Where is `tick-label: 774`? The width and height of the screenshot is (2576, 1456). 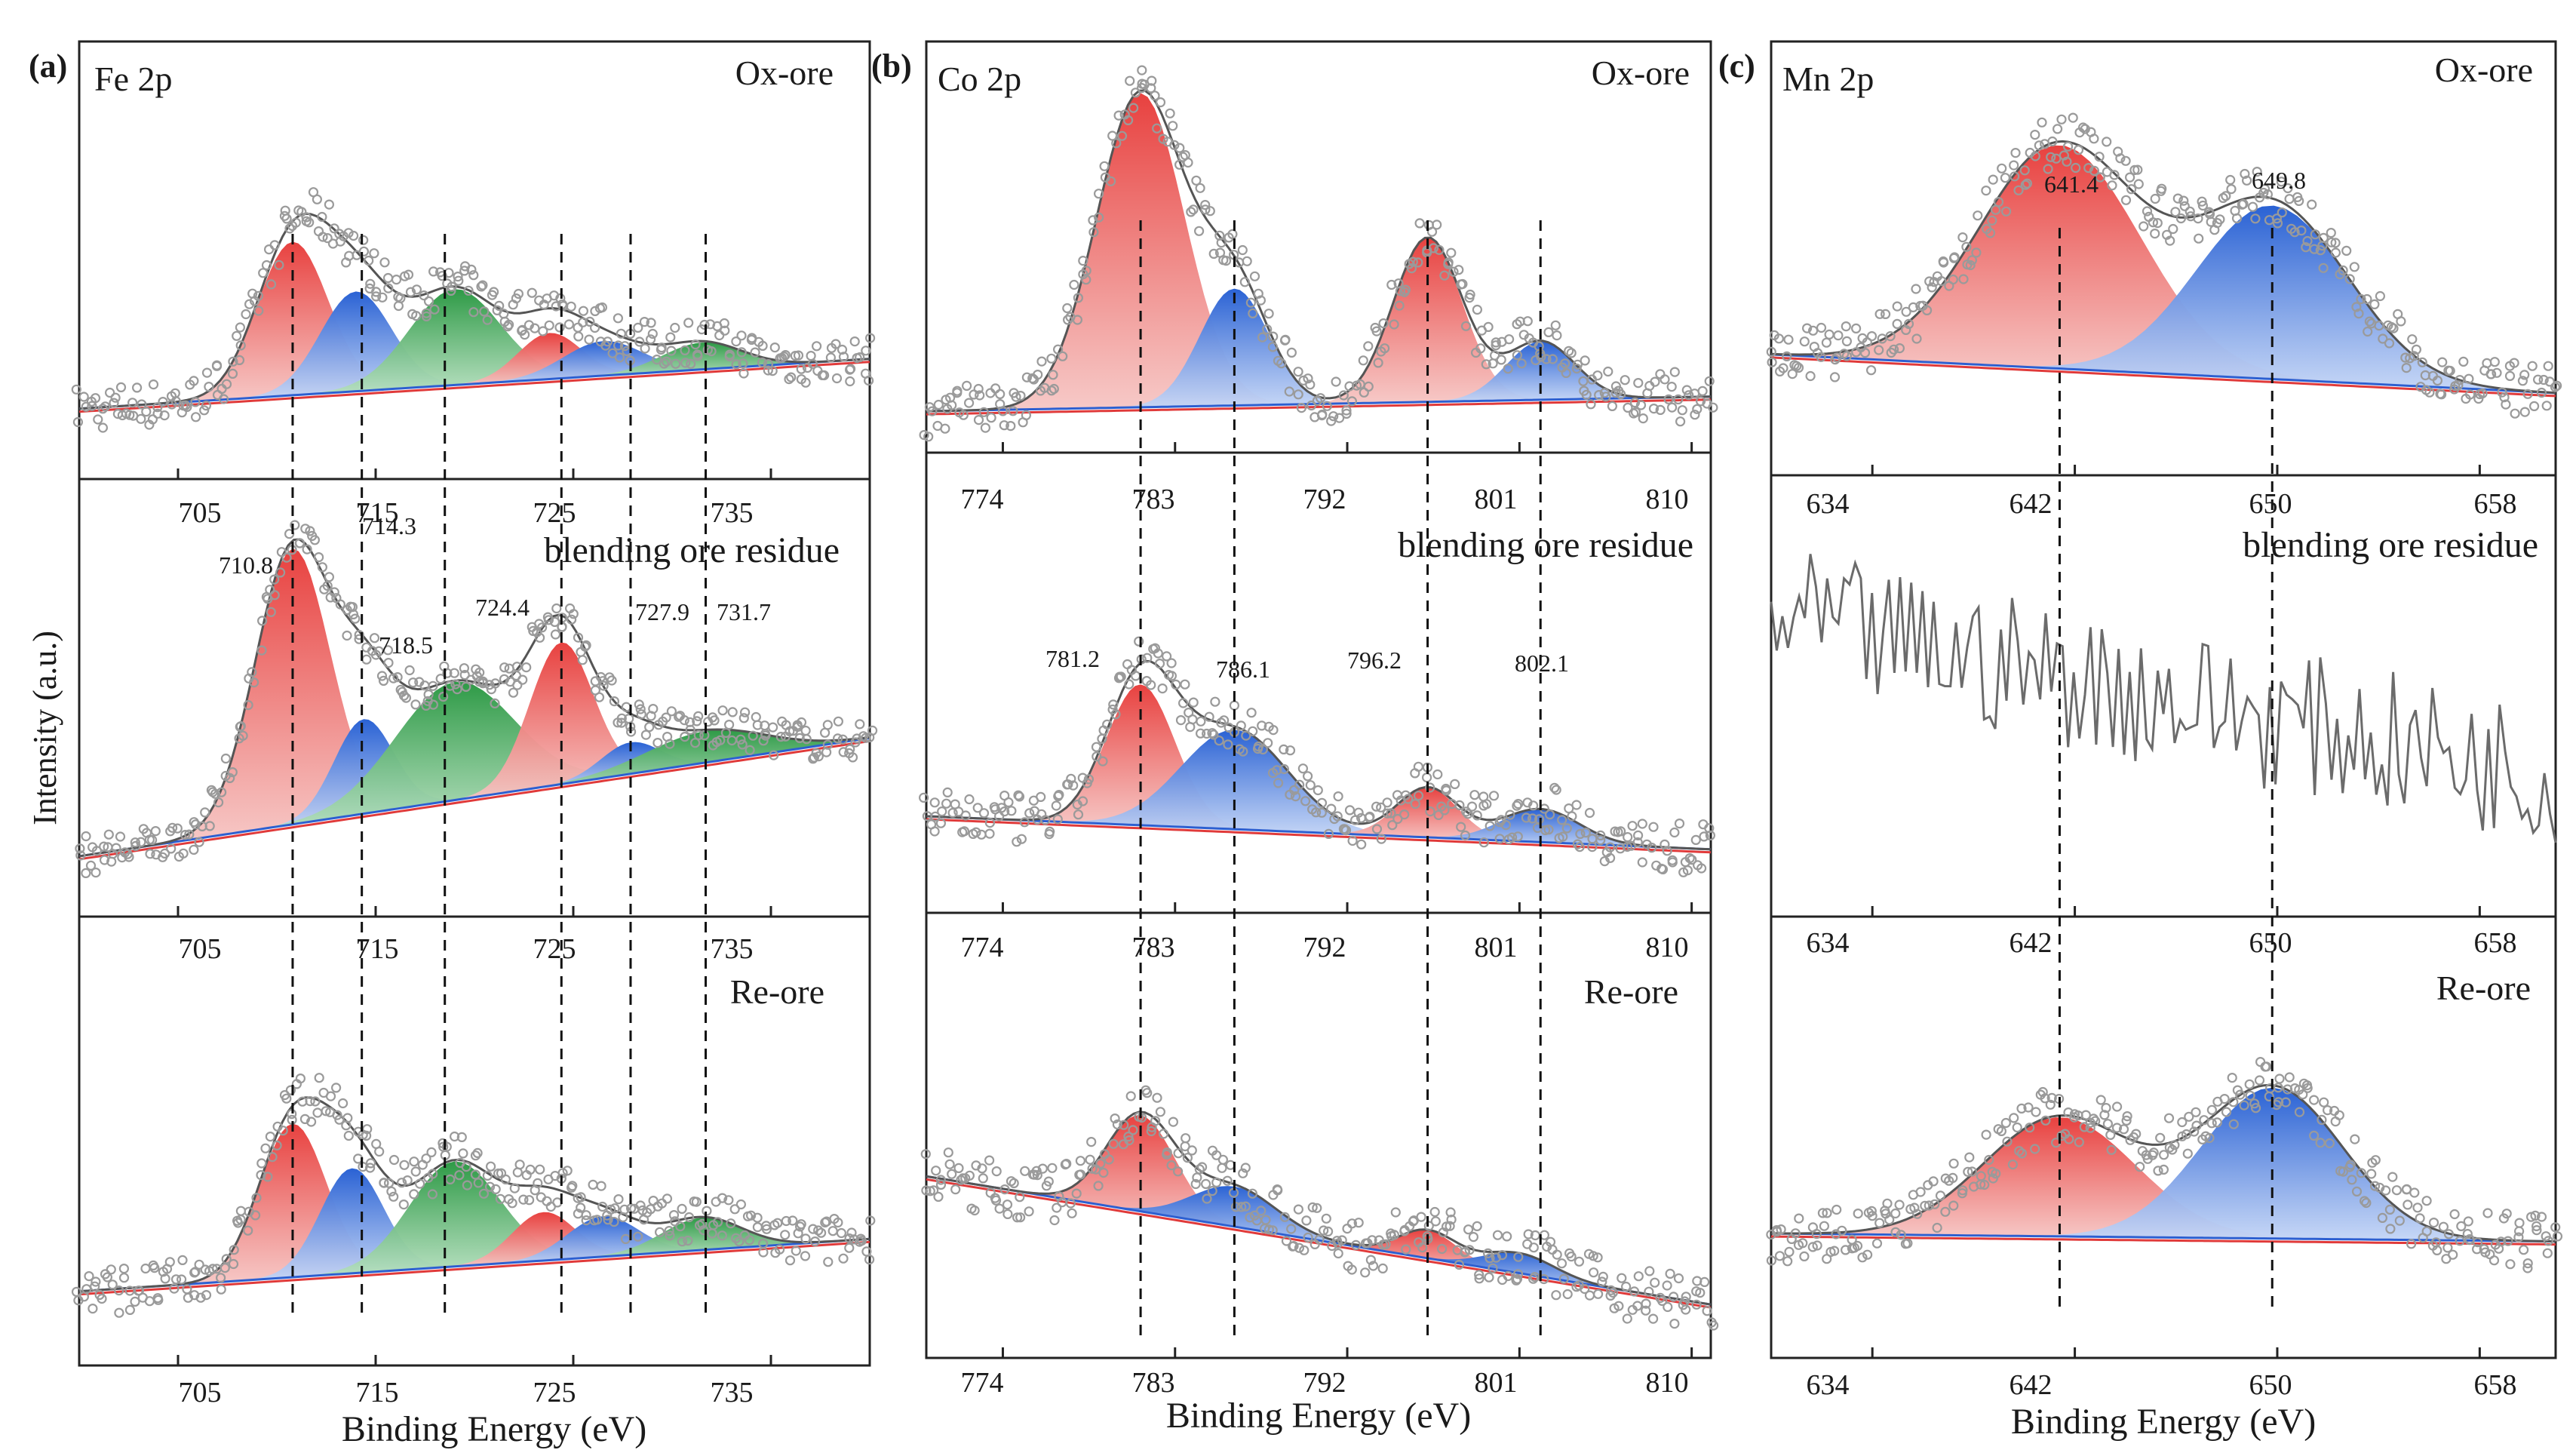 tick-label: 774 is located at coordinates (982, 1383).